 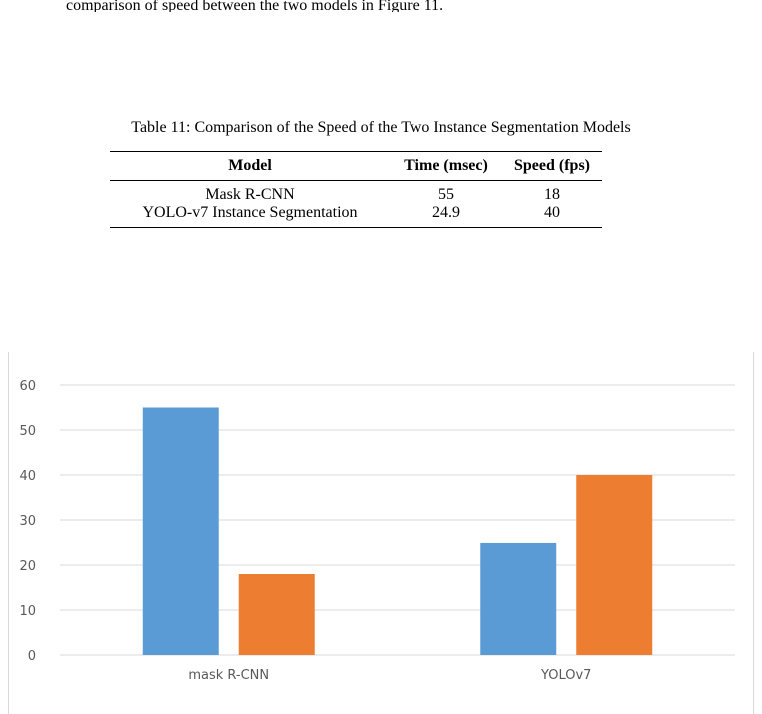 What do you see at coordinates (552, 194) in the screenshot?
I see `cell-speed: 18` at bounding box center [552, 194].